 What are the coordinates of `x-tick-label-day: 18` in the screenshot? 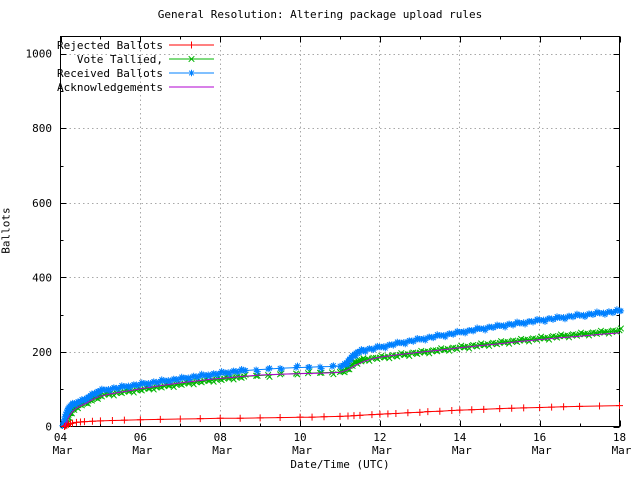 It's located at (619, 437).